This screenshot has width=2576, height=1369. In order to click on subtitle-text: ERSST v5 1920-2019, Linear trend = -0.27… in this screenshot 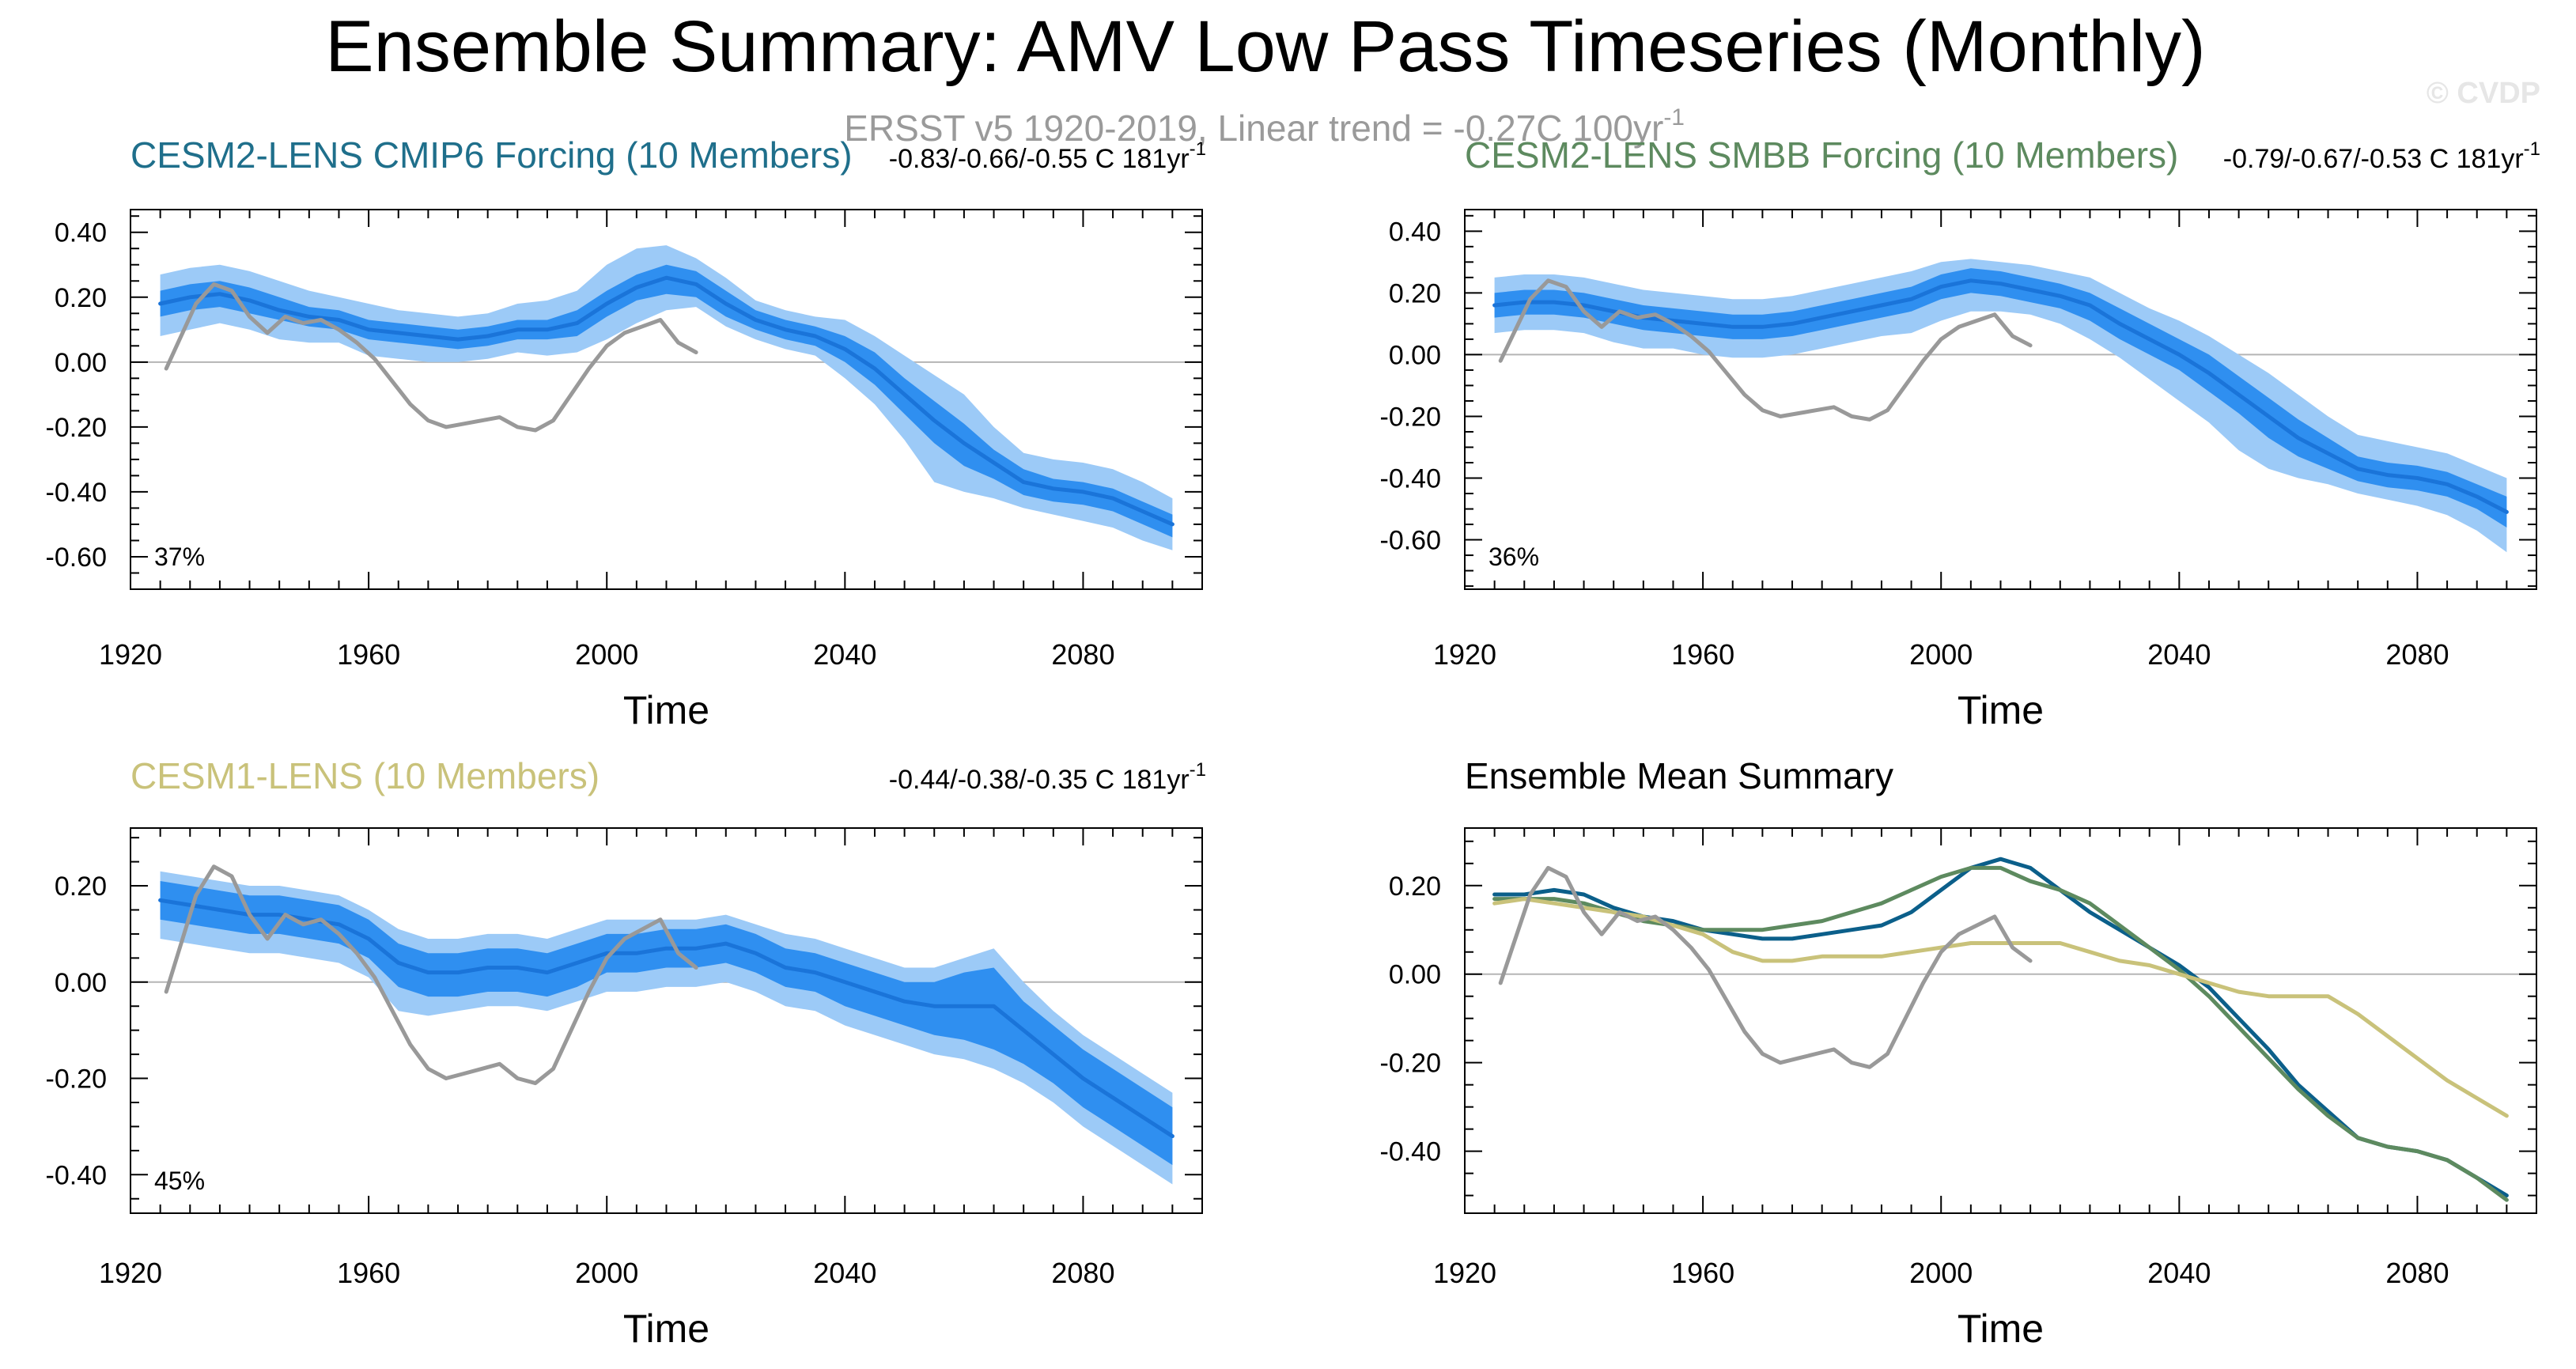, I will do `click(1254, 128)`.